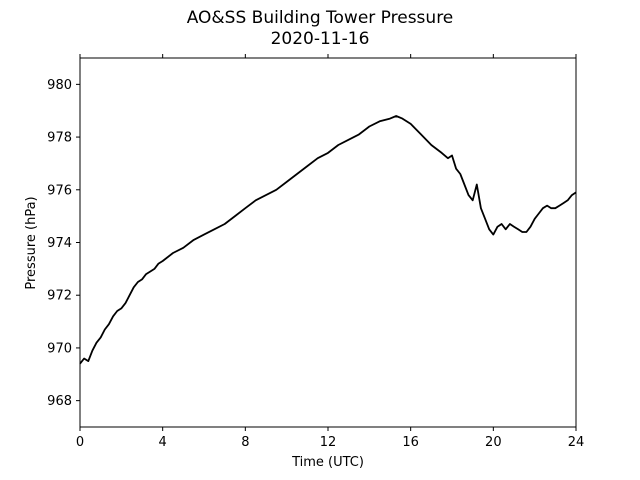 This screenshot has height=480, width=640. I want to click on y-axis: 968 970 972 974 976 978 980, so click(63, 243).